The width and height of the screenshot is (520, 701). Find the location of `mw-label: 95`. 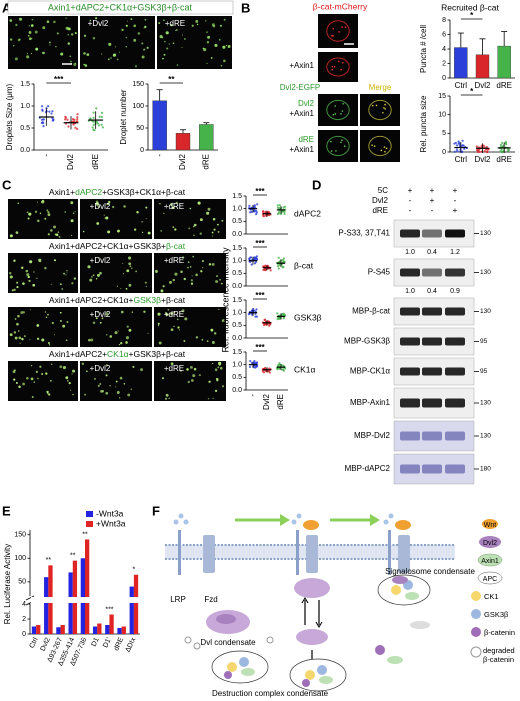

mw-label: 95 is located at coordinates (484, 371).